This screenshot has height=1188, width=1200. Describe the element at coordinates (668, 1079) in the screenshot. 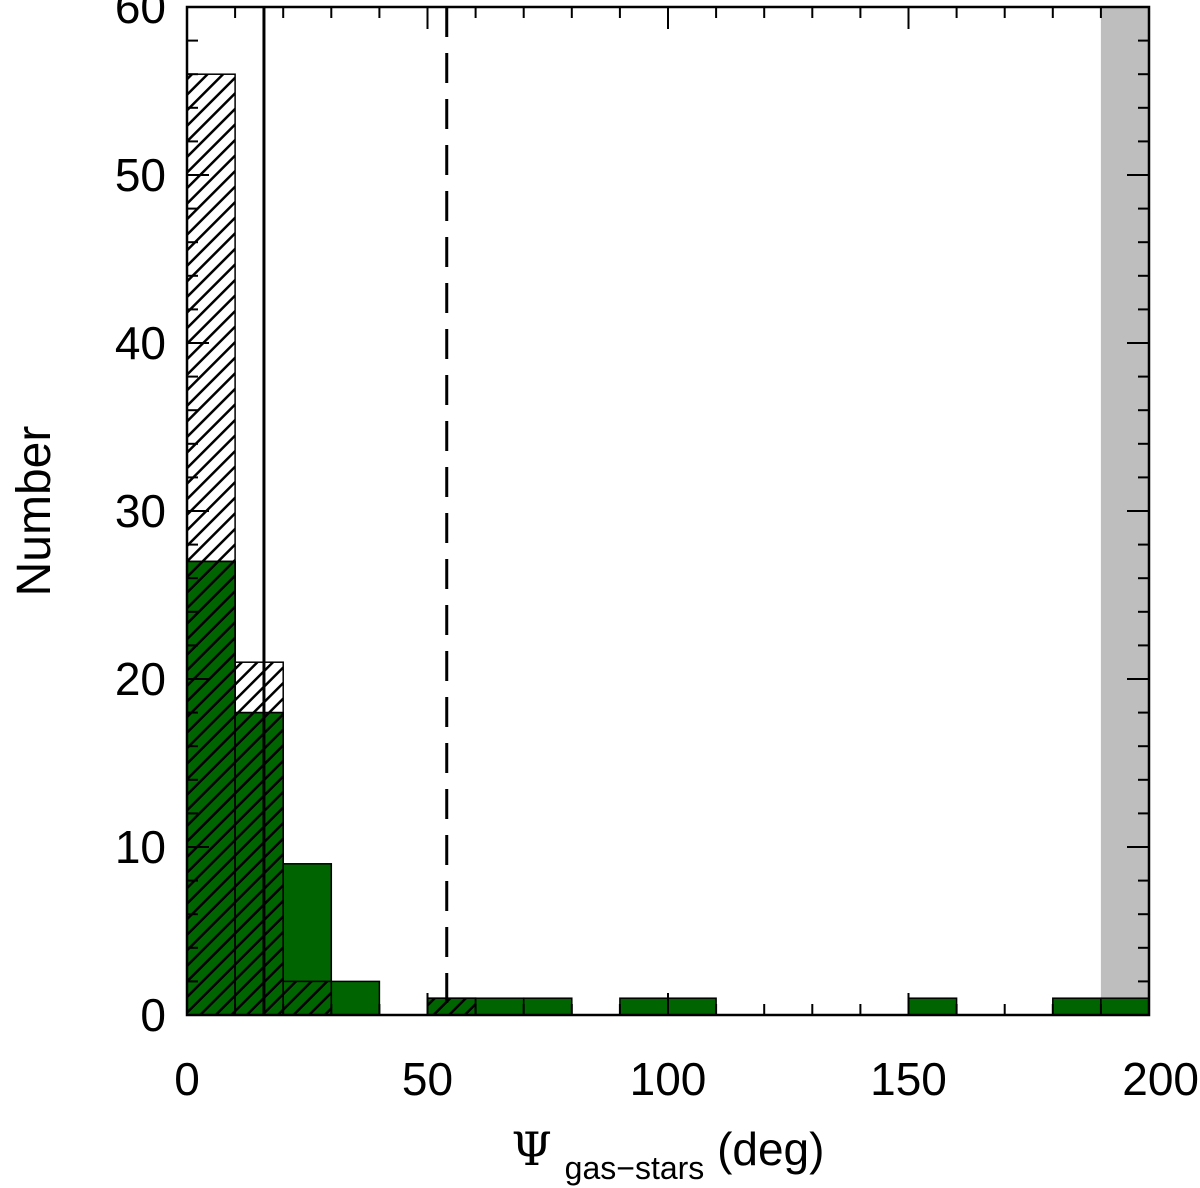

I see `x-tick-label-100: 100` at that location.